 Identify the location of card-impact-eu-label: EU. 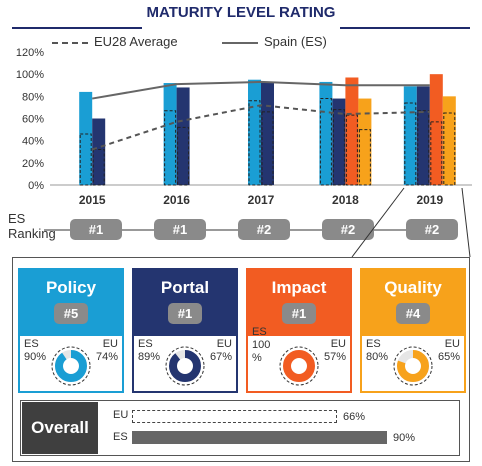
(338, 344).